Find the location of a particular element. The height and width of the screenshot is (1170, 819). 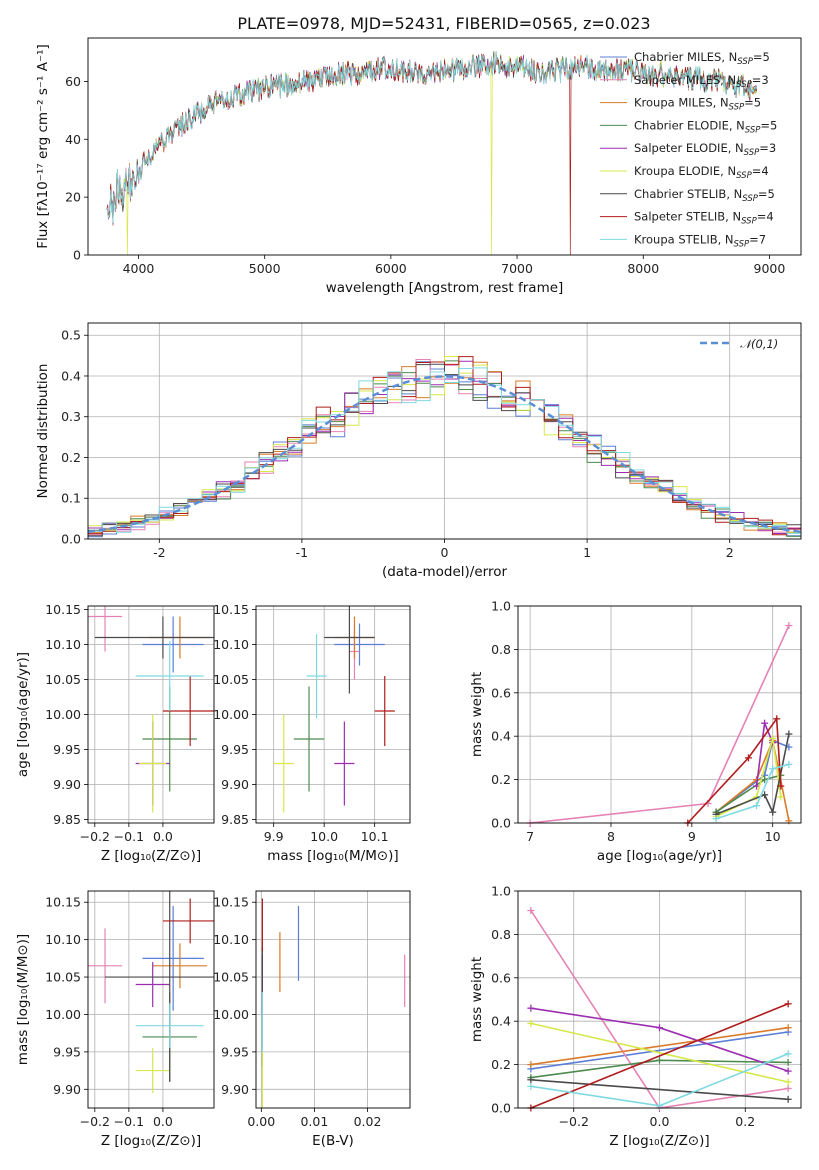

x-tick-label: 10.1 is located at coordinates (375, 836).